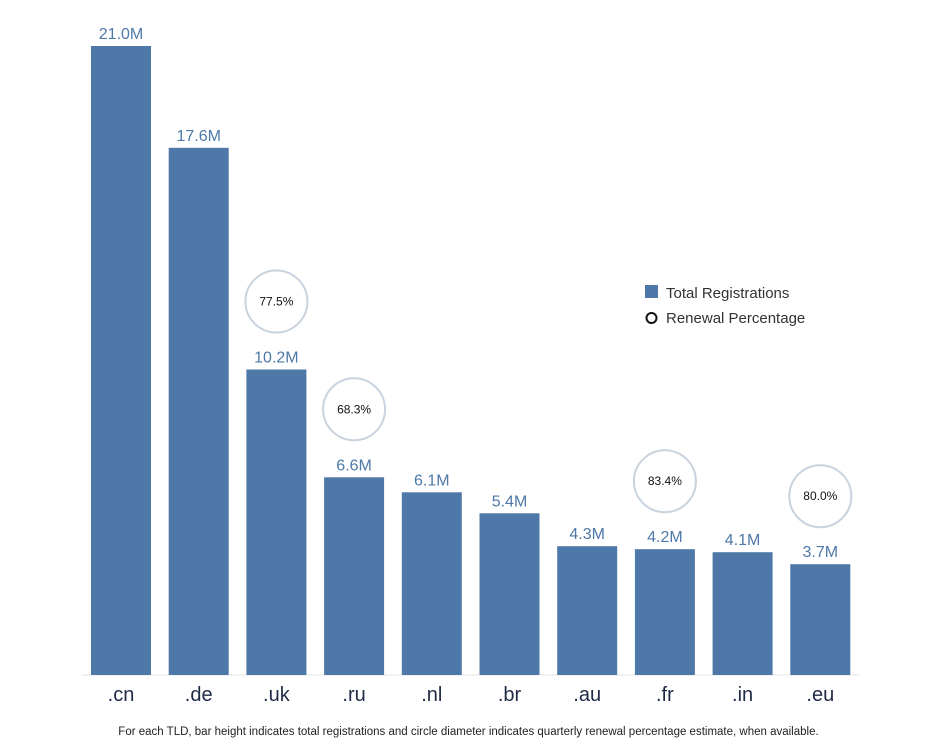 The height and width of the screenshot is (747, 937). I want to click on bar-group-au: 4.3M .au, so click(587, 616).